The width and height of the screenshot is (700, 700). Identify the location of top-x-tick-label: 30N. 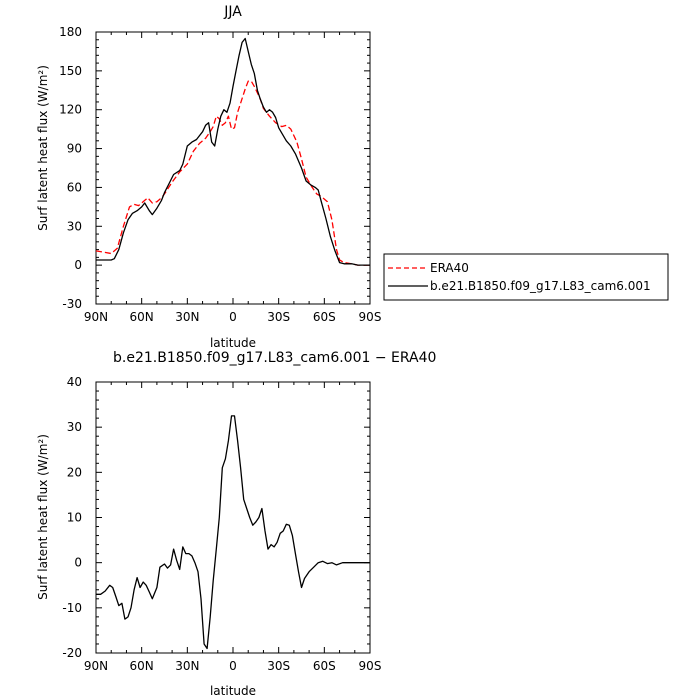
(187, 317).